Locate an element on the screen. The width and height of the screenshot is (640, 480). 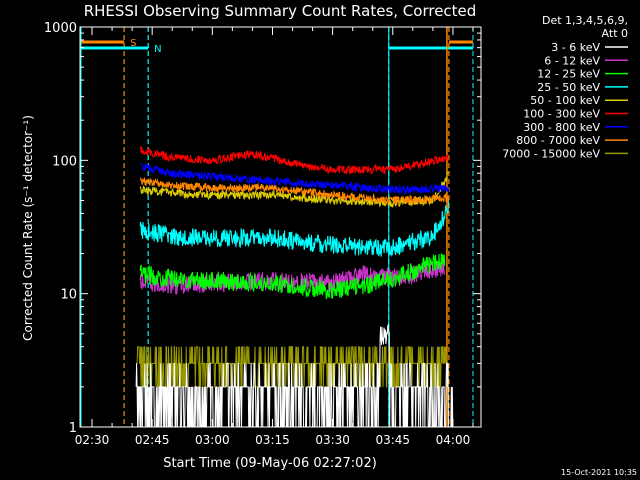
x-tick-label: 02:45 is located at coordinates (152, 440).